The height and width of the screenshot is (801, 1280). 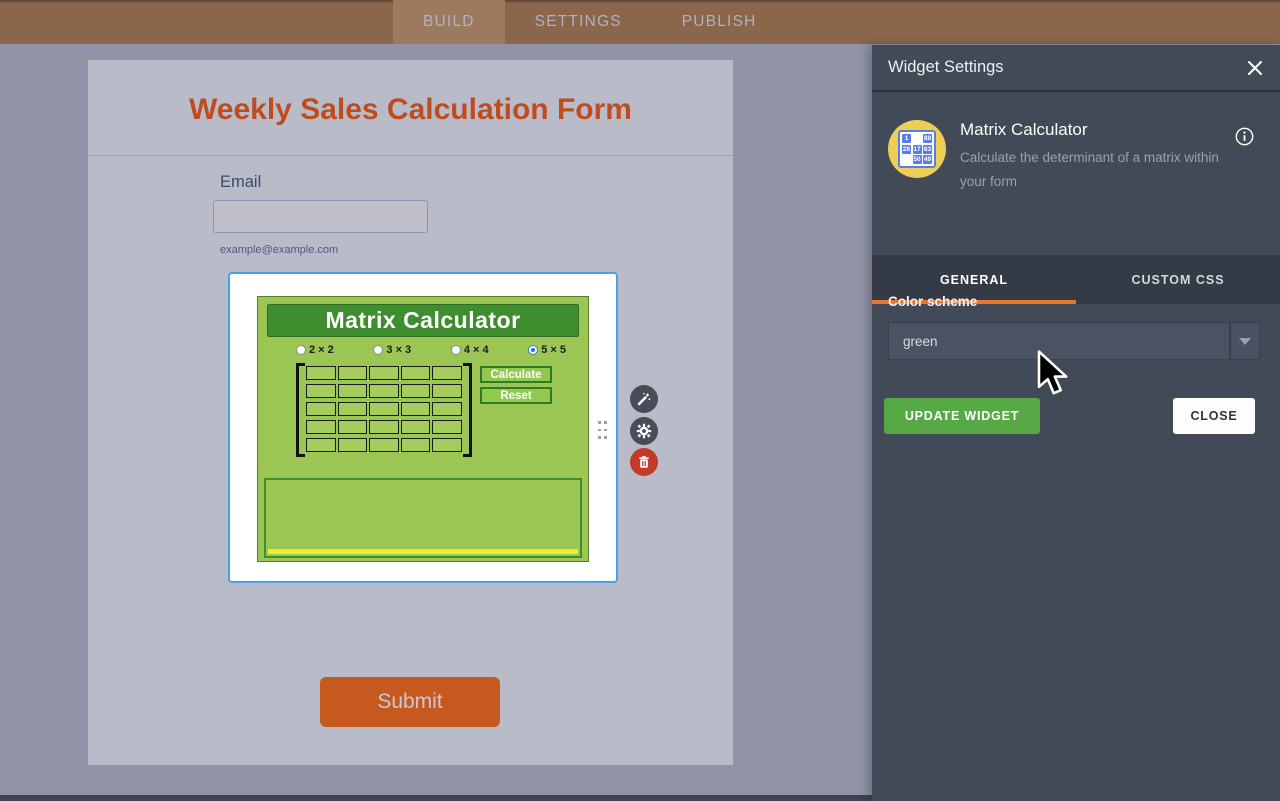 I want to click on result-strip, so click(x=423, y=551).